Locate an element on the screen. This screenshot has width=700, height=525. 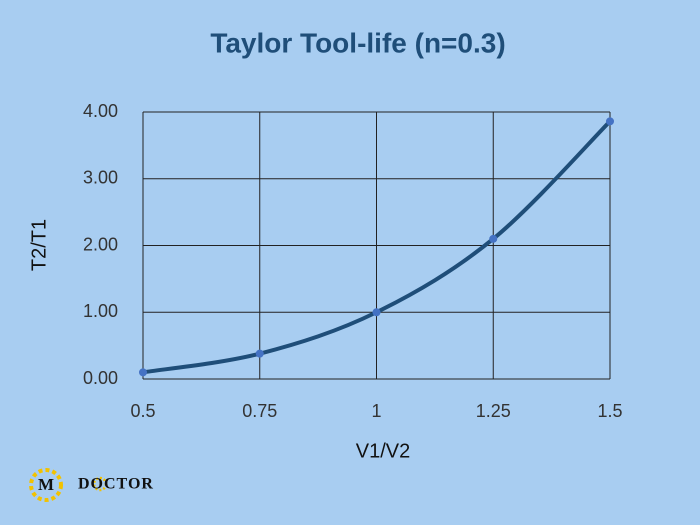
y-tick-label: 1.00 is located at coordinates (100, 311).